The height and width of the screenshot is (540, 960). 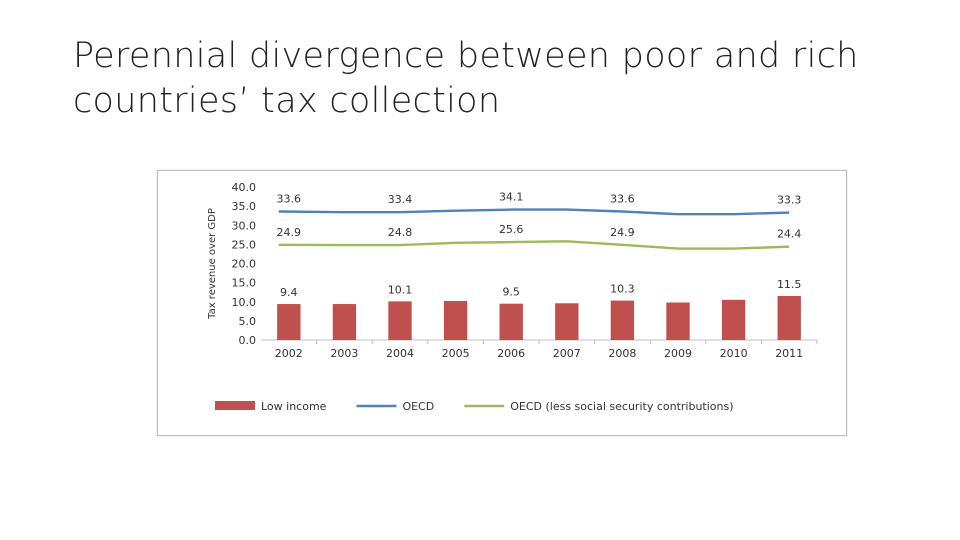 What do you see at coordinates (244, 225) in the screenshot?
I see `y-tick-label: 30.0` at bounding box center [244, 225].